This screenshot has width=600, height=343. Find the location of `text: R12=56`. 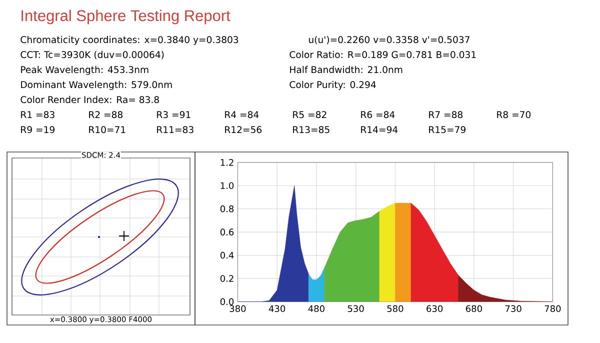

text: R12=56 is located at coordinates (243, 130).